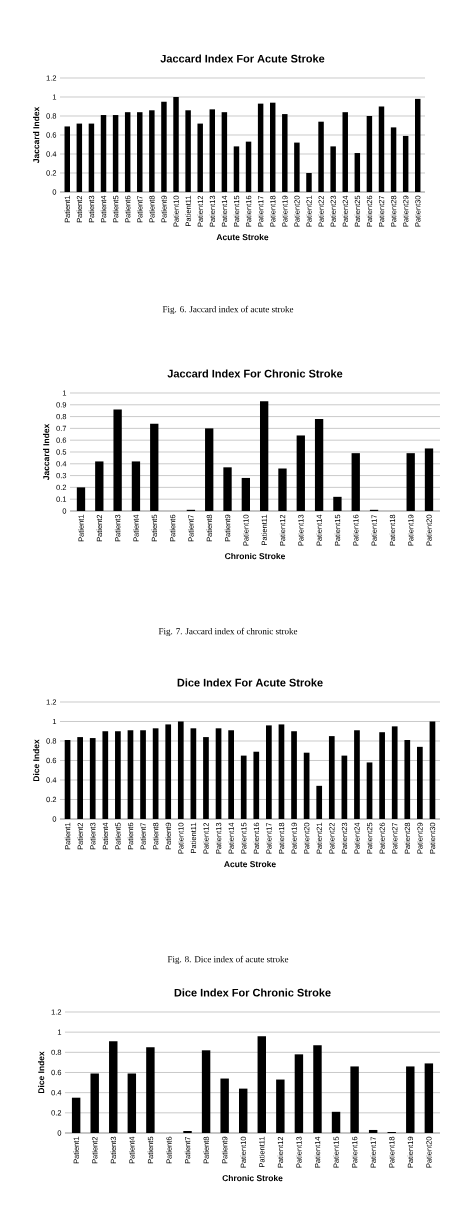 Image resolution: width=457 pixels, height=1228 pixels. Describe the element at coordinates (228, 310) in the screenshot. I see `caption: Fig. 6. Jaccard index of acute stroke` at that location.